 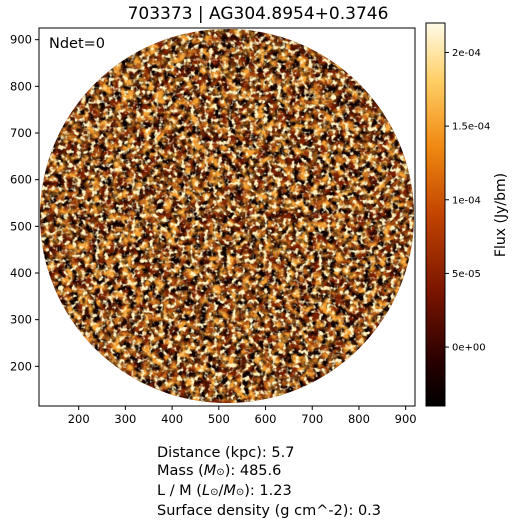 What do you see at coordinates (435, 214) in the screenshot?
I see `colorbar` at bounding box center [435, 214].